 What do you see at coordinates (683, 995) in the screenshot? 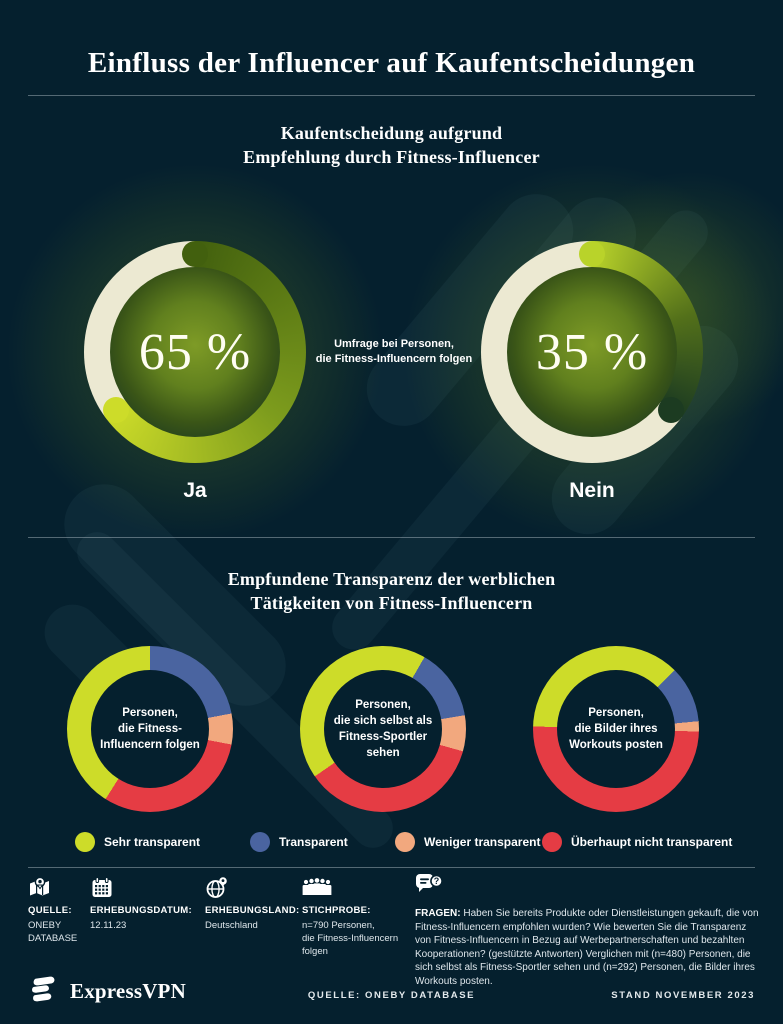
I see `stand-text: STAND NOVEMBER 2023` at bounding box center [683, 995].